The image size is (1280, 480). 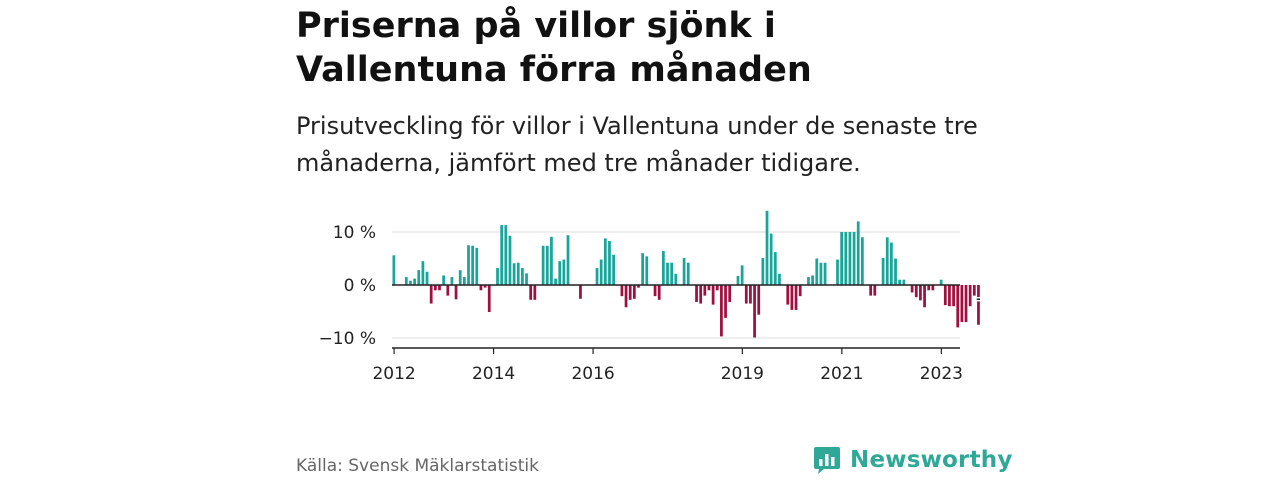 What do you see at coordinates (827, 460) in the screenshot?
I see `bar-chart-logo-icon` at bounding box center [827, 460].